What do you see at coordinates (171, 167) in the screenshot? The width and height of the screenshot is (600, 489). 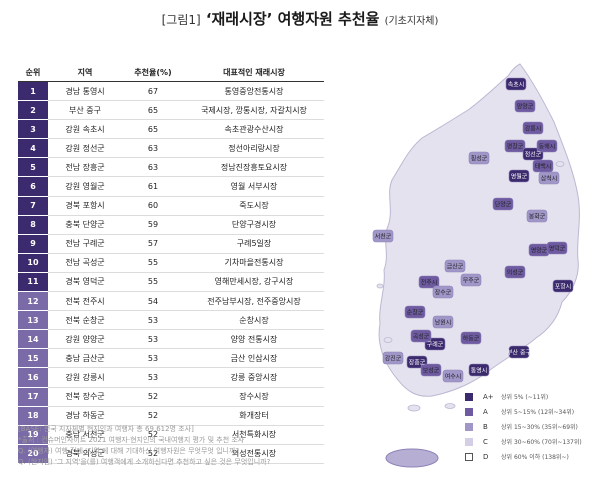 I see `table-row: 5 전남 장흥군 63 정남진장흥토요시장` at bounding box center [171, 167].